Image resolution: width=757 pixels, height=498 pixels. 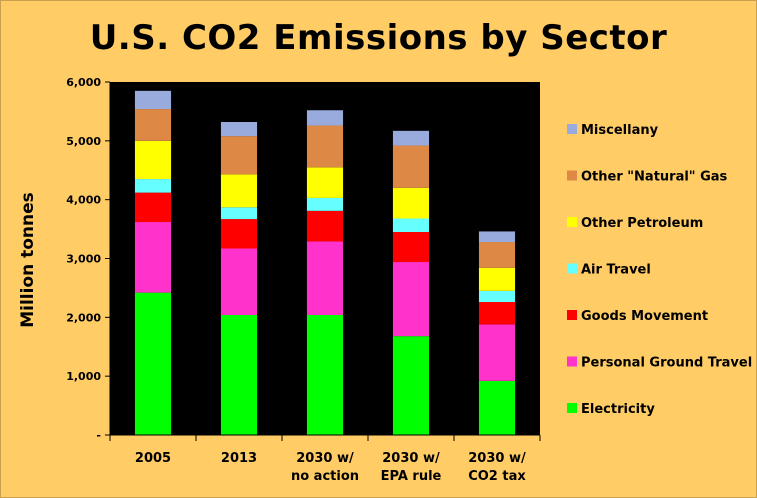 I want to click on y-tick-label: 4,000, so click(x=83, y=200).